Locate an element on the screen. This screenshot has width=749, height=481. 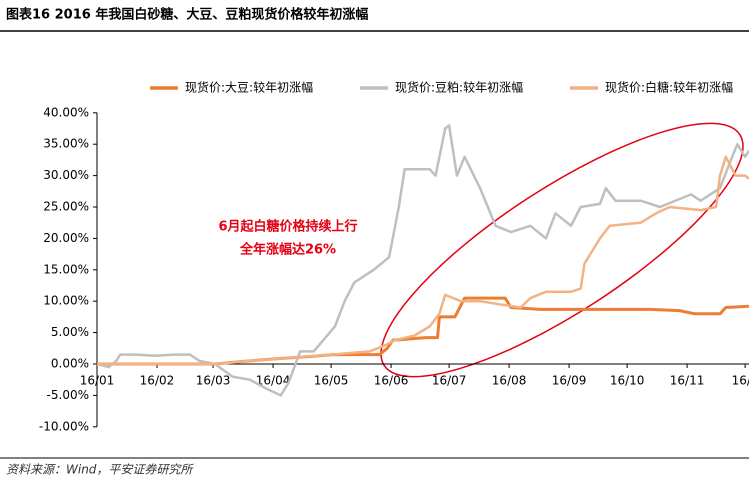
x-tick-label: 16/04 is located at coordinates (273, 381).